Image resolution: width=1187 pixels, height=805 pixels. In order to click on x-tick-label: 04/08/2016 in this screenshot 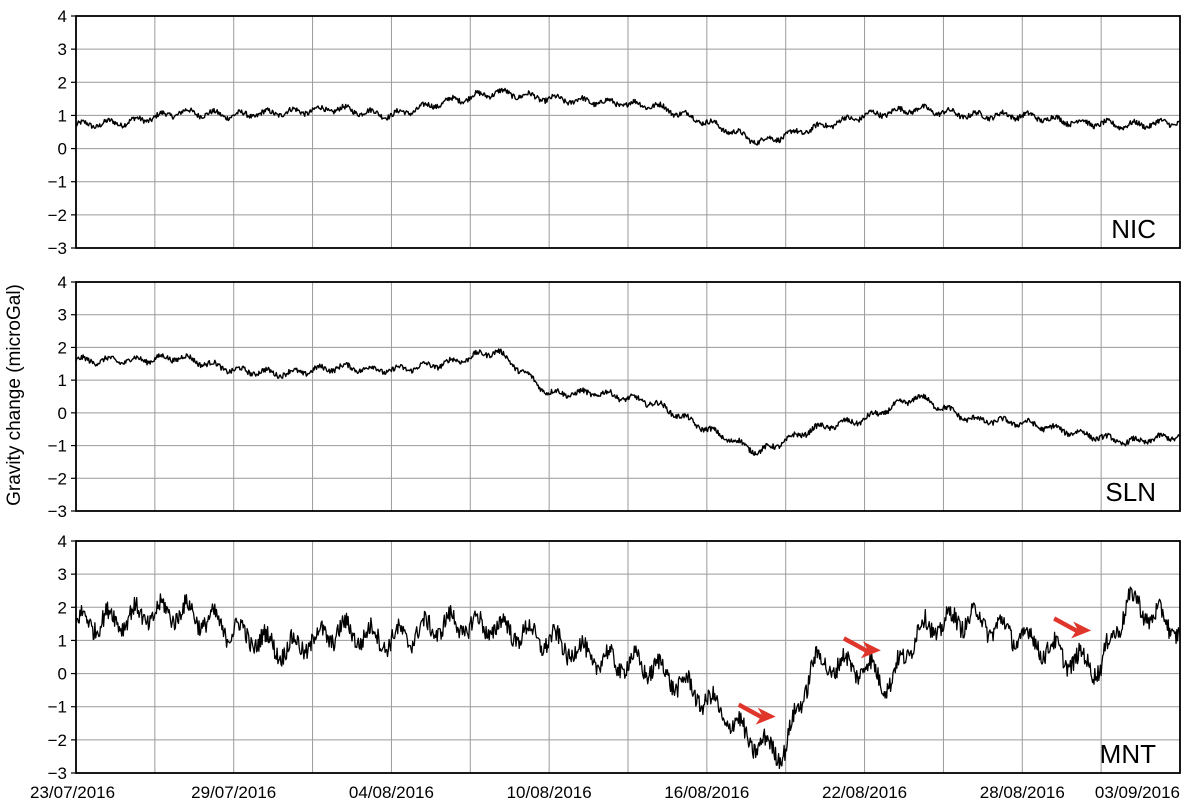, I will do `click(391, 792)`.